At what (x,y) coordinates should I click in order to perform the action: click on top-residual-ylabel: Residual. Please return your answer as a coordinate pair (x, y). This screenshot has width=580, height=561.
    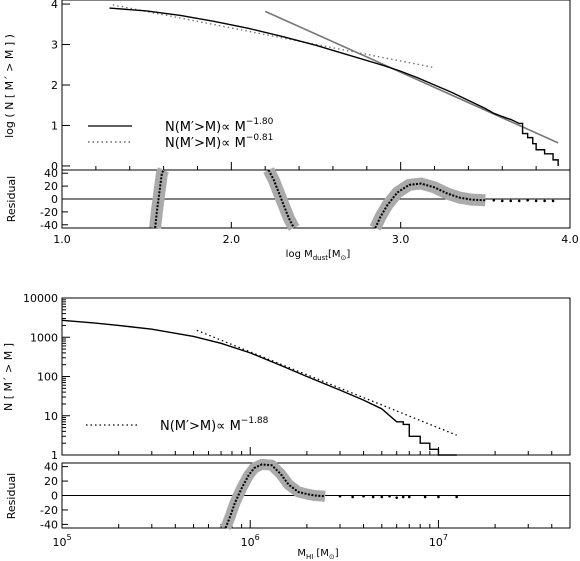
    Looking at the image, I should click on (11, 199).